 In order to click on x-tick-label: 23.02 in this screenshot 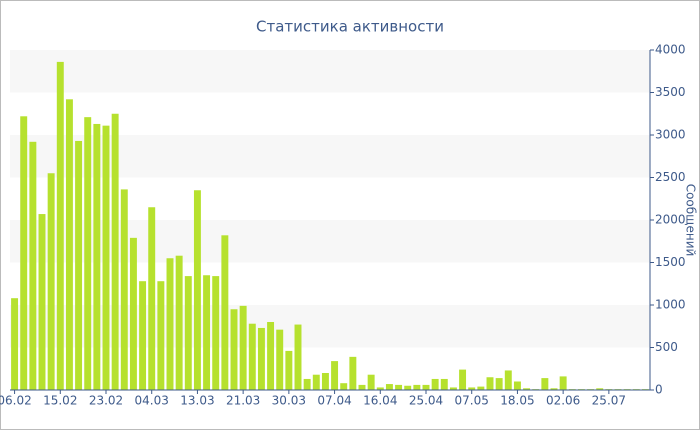, I will do `click(106, 401)`.